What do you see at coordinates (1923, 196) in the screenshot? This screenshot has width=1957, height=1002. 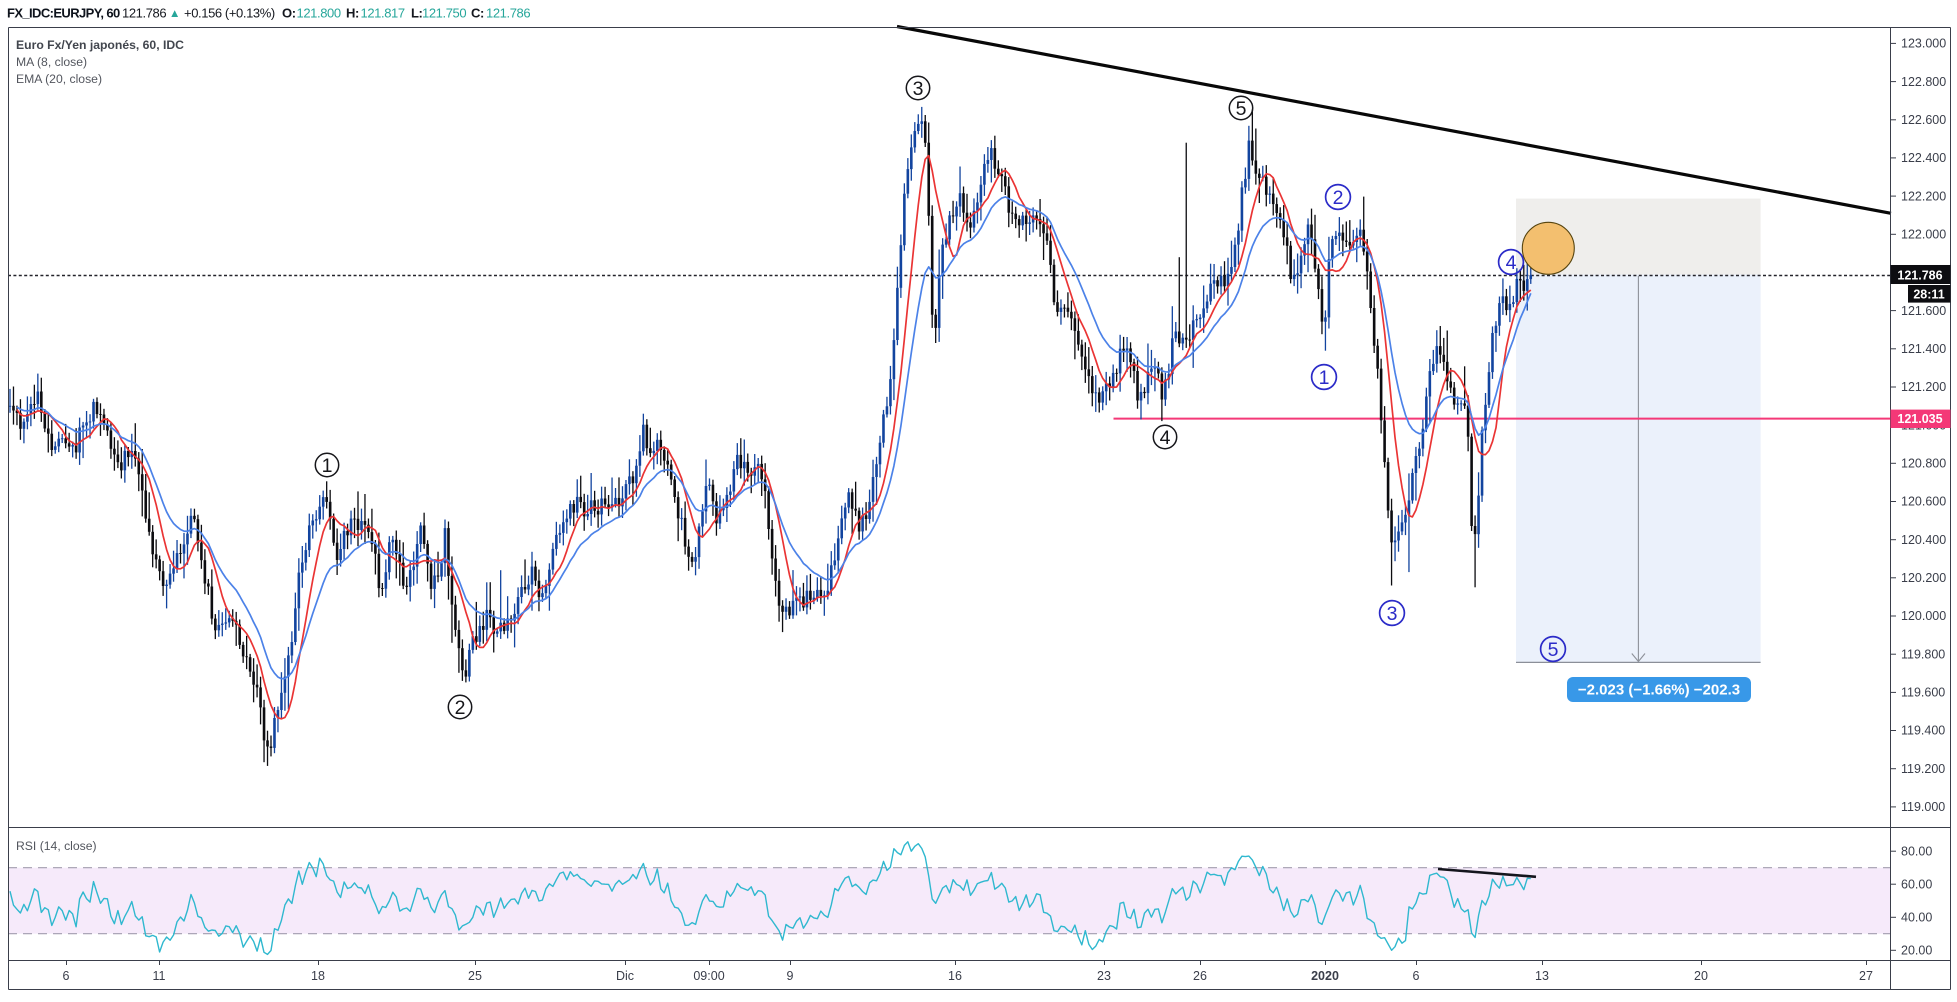 I see `svg-text: 122.200` at bounding box center [1923, 196].